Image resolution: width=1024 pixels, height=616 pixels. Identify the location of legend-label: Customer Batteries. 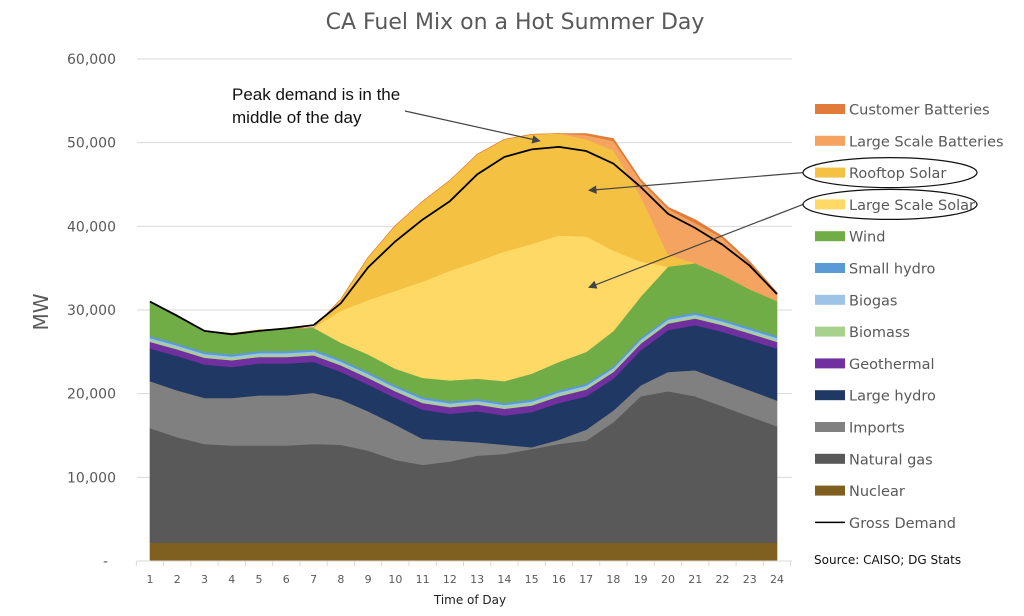
(919, 111).